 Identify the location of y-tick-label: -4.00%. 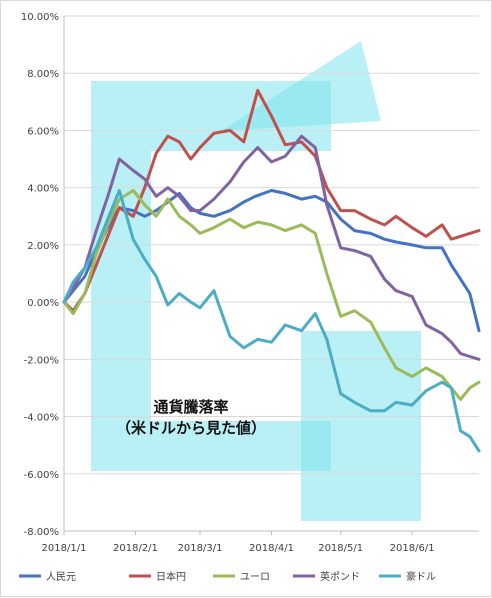
(41, 418).